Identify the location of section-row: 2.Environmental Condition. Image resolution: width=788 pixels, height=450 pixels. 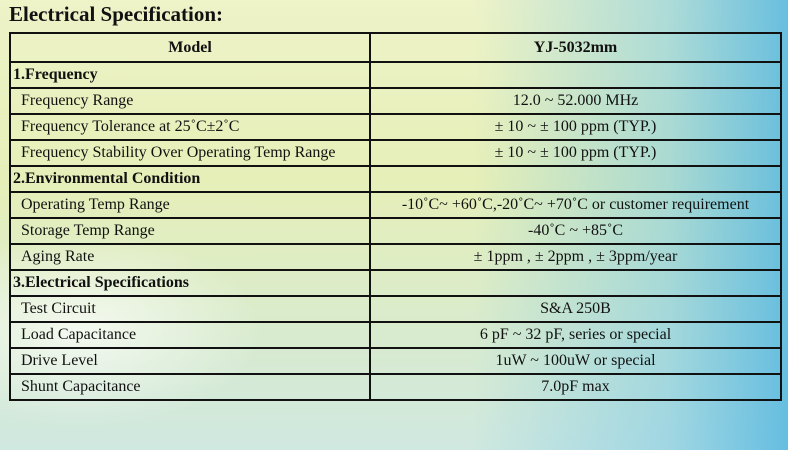
(395, 179).